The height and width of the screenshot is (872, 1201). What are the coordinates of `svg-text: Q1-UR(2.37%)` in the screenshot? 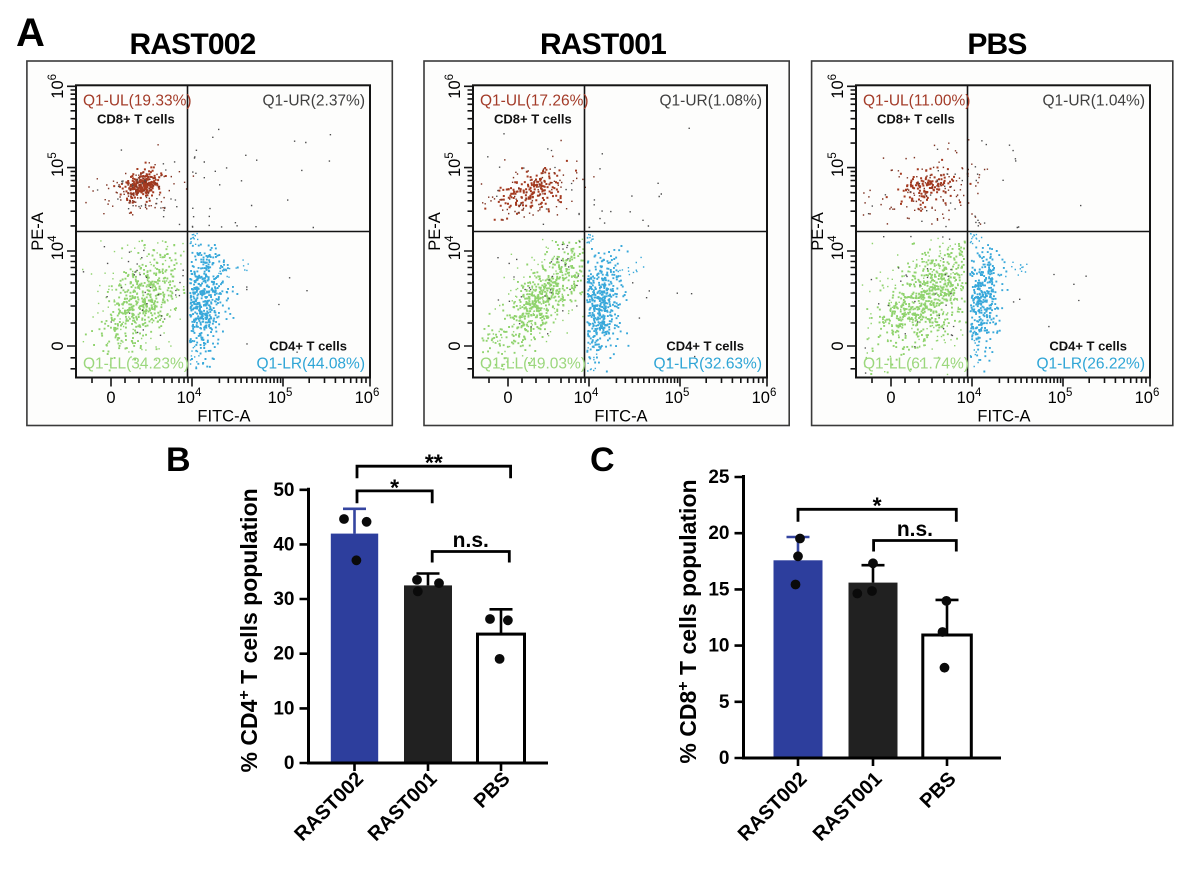 It's located at (314, 100).